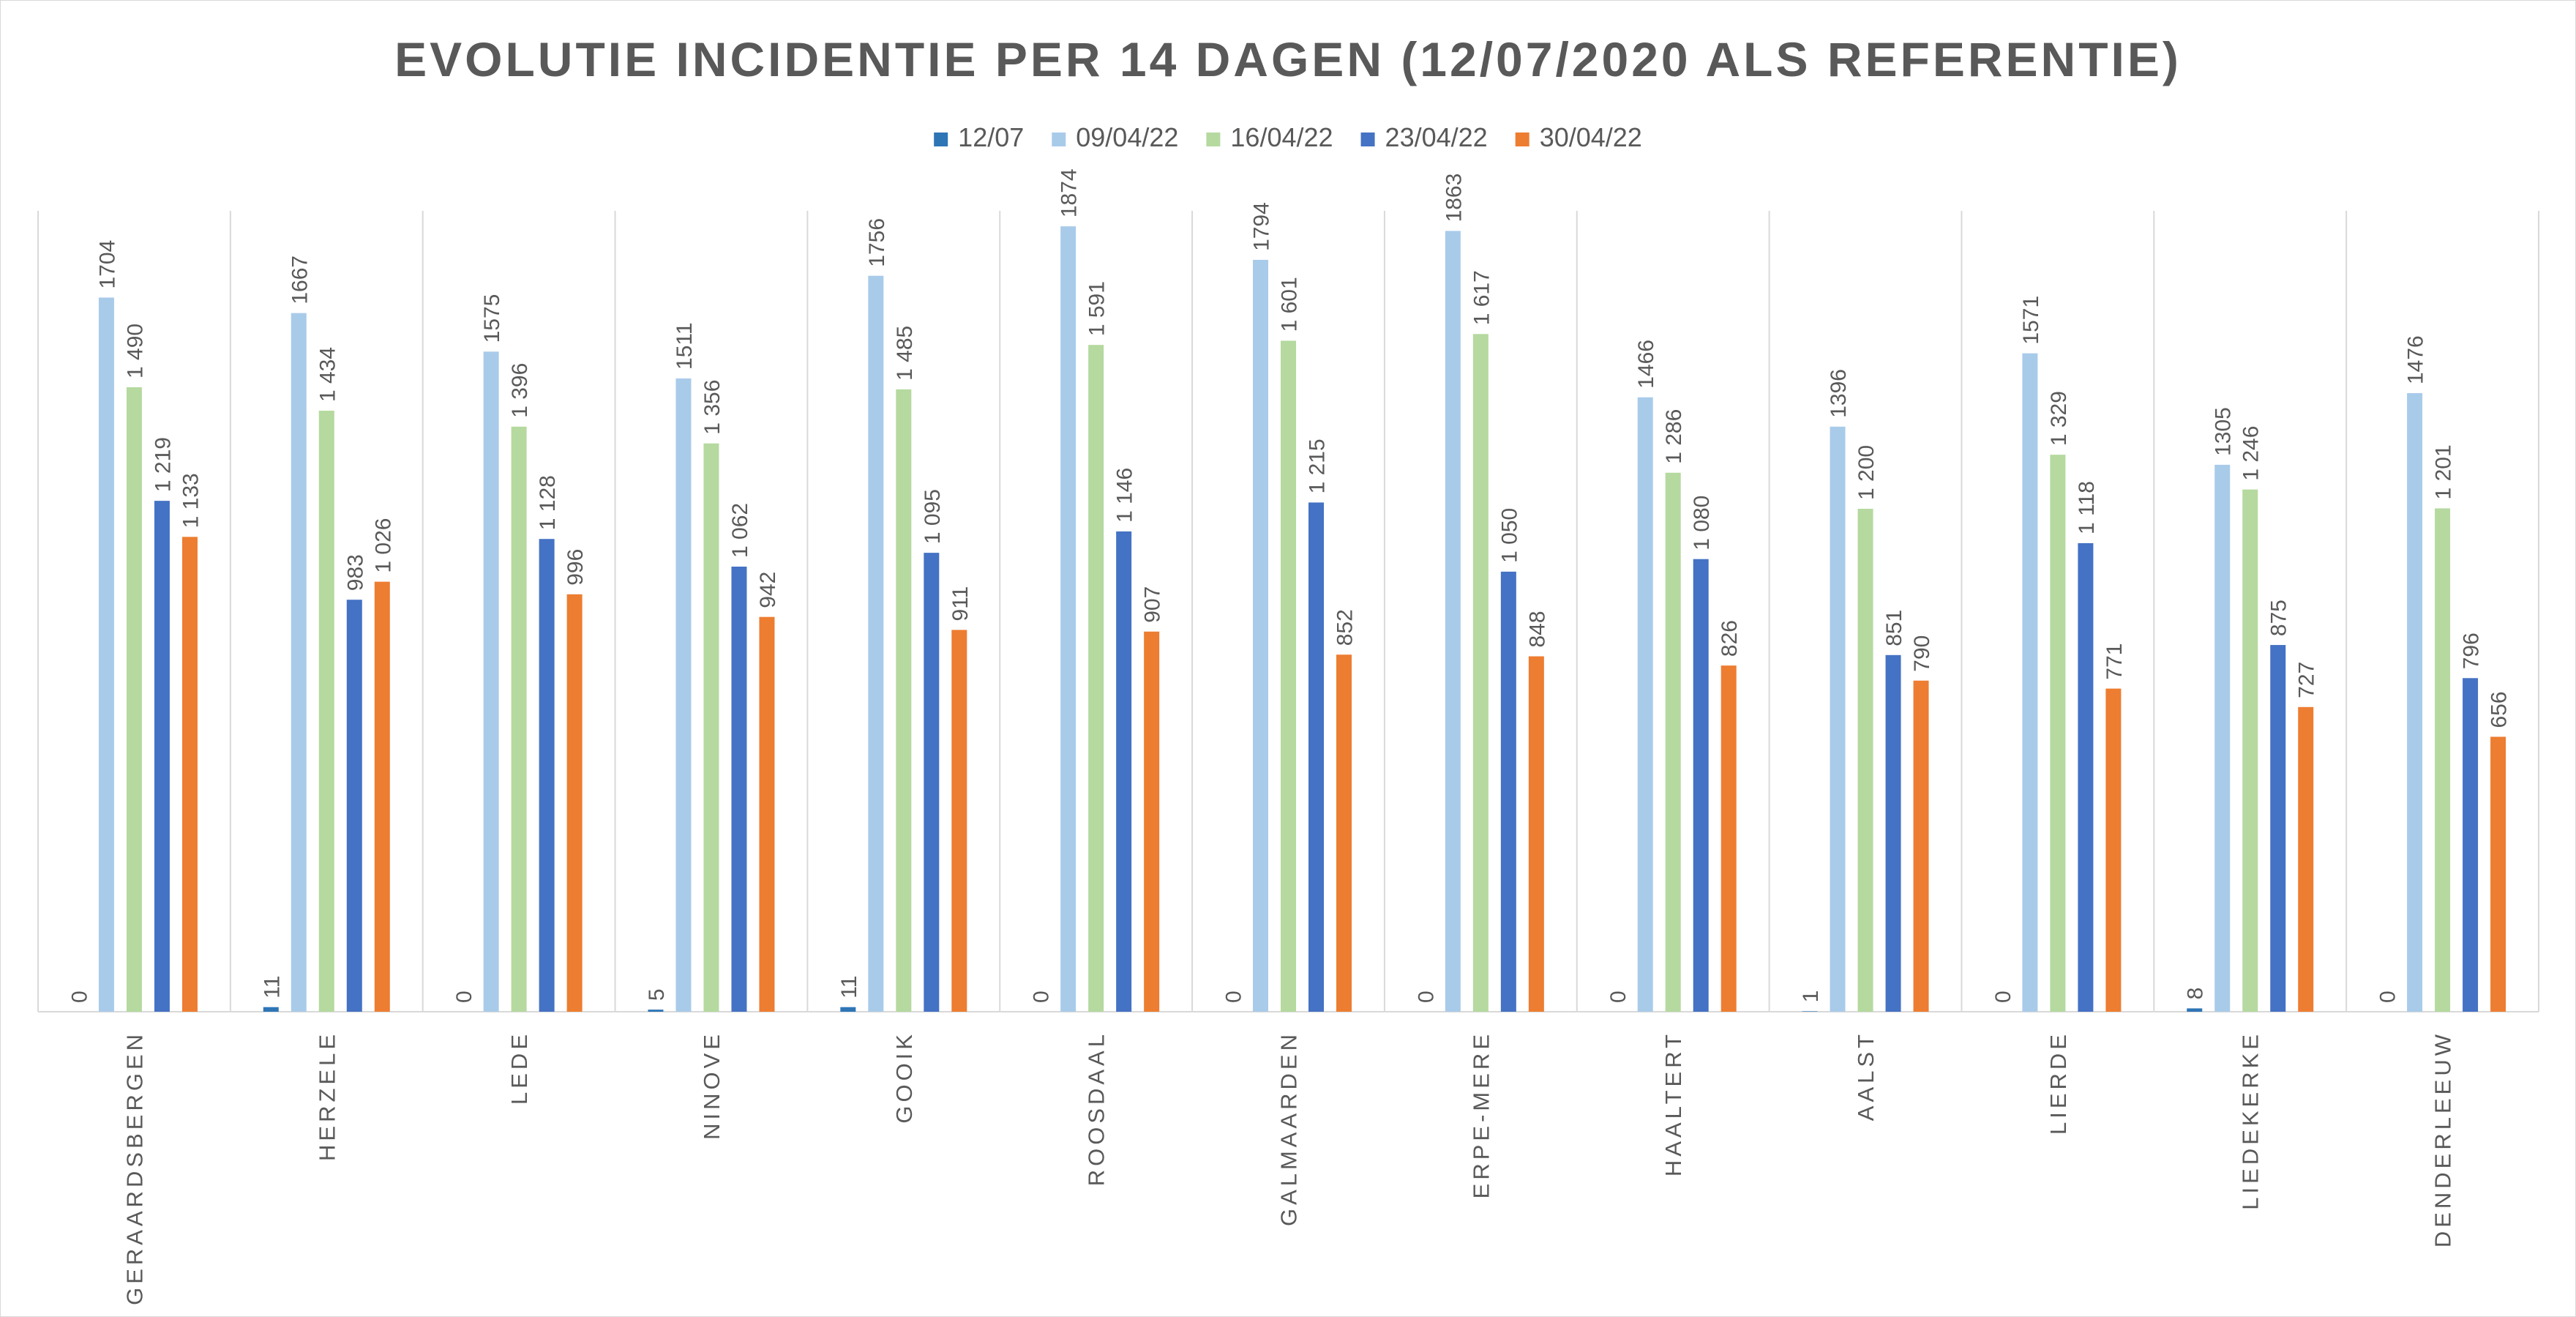 This screenshot has width=2576, height=1317. I want to click on data-label: 1 133, so click(191, 500).